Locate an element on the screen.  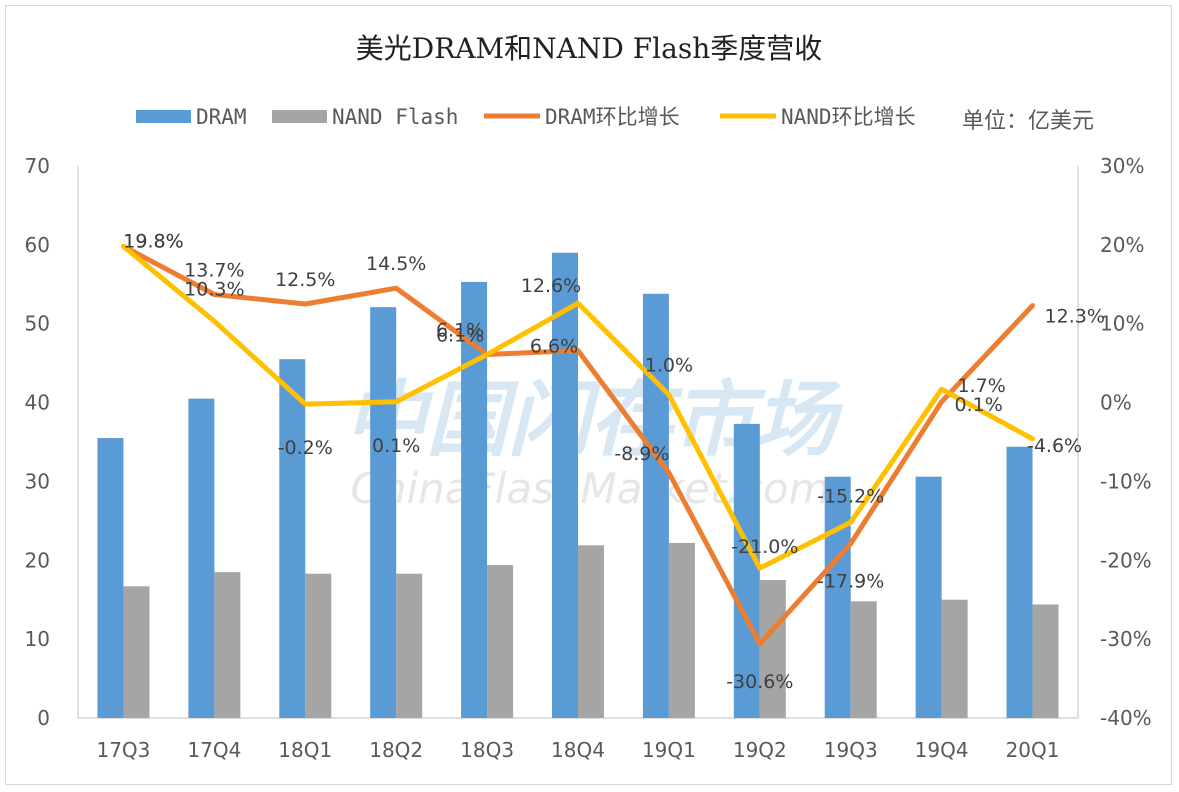
x-tick-label: 19Q3 is located at coordinates (851, 750).